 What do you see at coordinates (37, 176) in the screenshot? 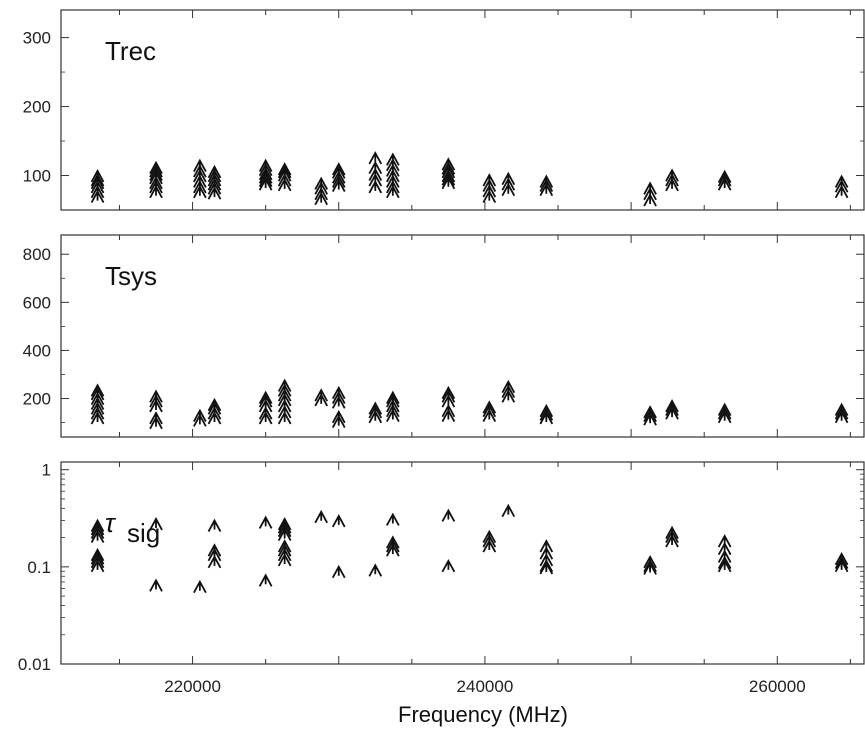
I see `y-tick-label: 100` at bounding box center [37, 176].